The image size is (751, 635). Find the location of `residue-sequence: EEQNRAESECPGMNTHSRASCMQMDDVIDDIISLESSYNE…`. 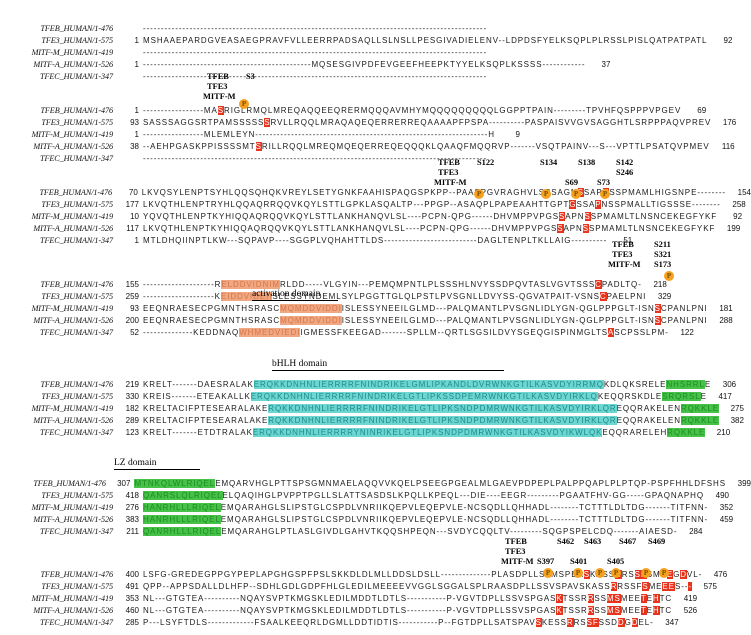

residue-sequence: EEQNRAESECPGMNTHSRASCMQMDDVIDDIISLESSYNE… is located at coordinates (425, 320).